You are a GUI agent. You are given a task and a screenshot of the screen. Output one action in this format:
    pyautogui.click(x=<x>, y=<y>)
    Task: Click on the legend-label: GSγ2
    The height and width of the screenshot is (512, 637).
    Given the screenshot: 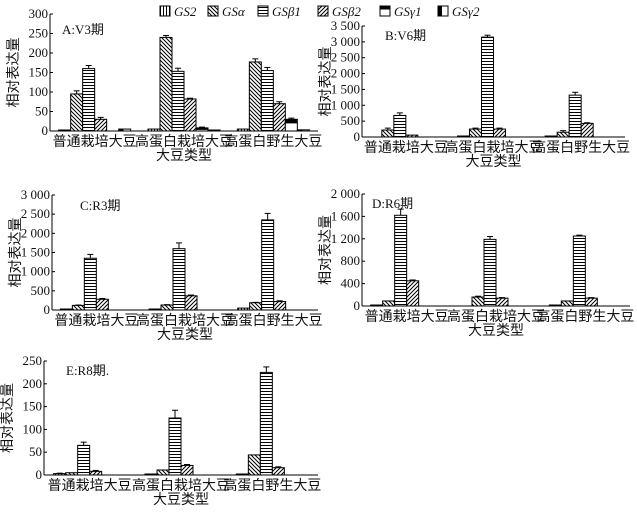 What is the action you would take?
    pyautogui.click(x=466, y=11)
    